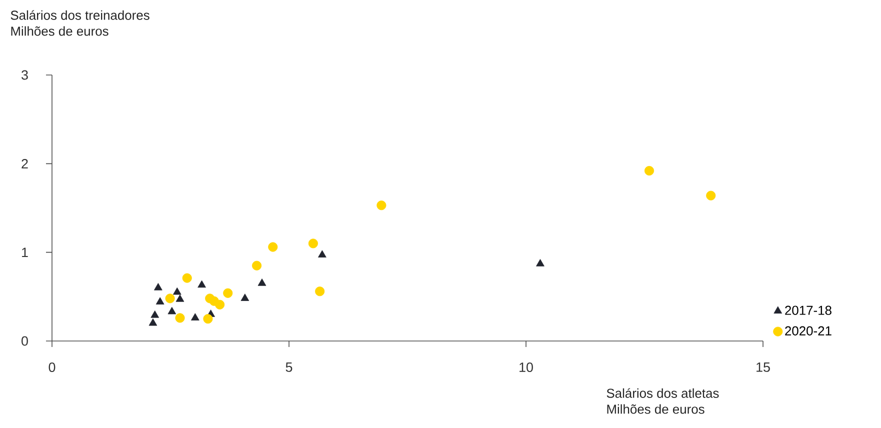 The image size is (881, 428). I want to click on y-tick-label: 3, so click(25, 75).